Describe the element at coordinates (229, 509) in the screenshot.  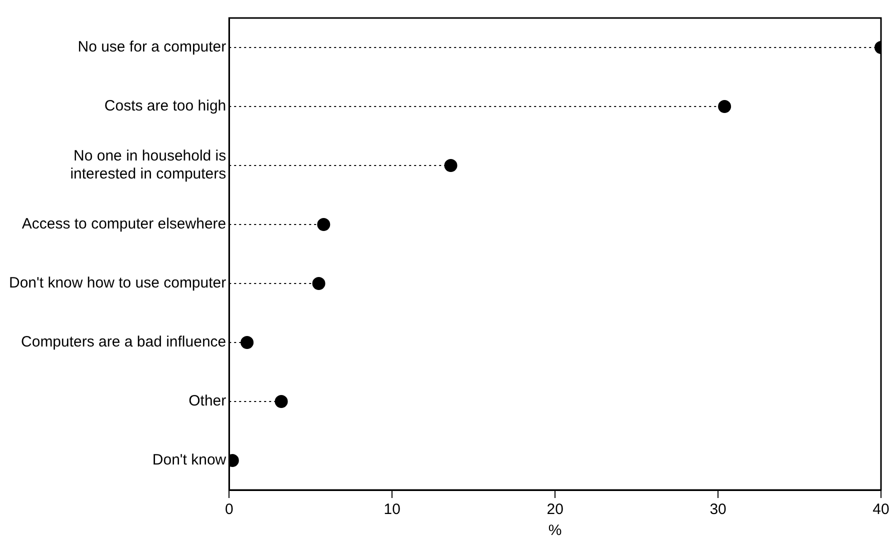
I see `x-tick-label: 0` at that location.